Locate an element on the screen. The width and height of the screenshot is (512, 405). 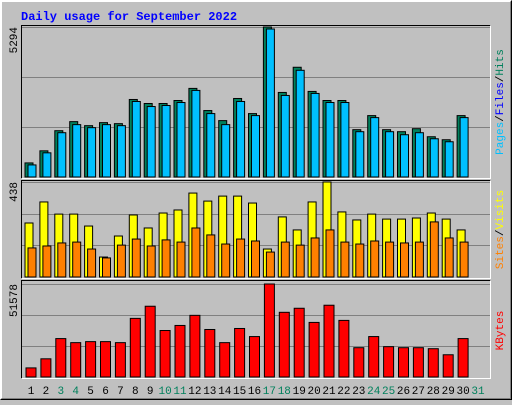
x-tick-label: 31 is located at coordinates (478, 392).